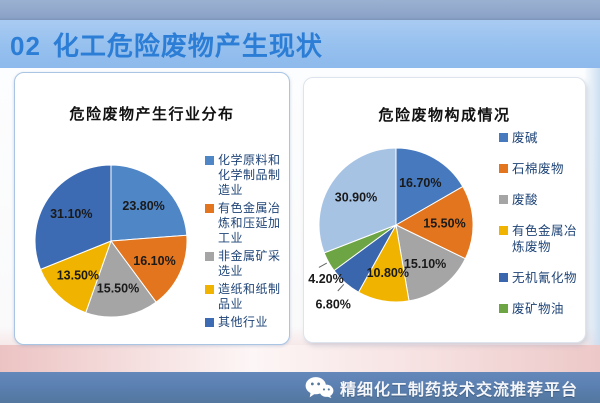 This screenshot has width=600, height=403. I want to click on pie-slice-value-label: 30.90%, so click(356, 198).